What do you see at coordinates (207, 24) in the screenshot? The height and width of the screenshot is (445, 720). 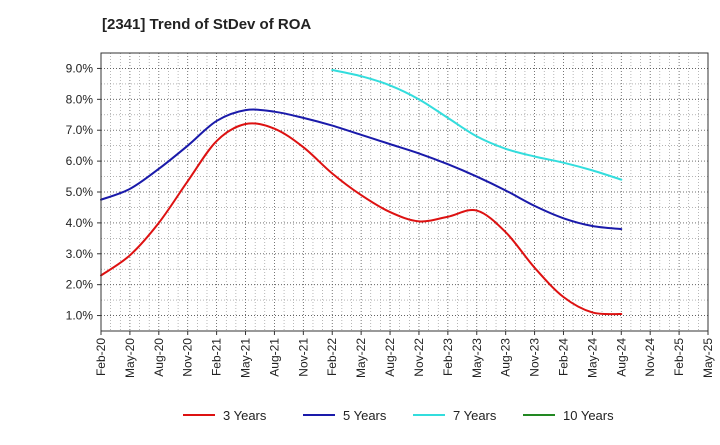 I see `chart-title: [2341] Trend of StDev of ROA` at bounding box center [207, 24].